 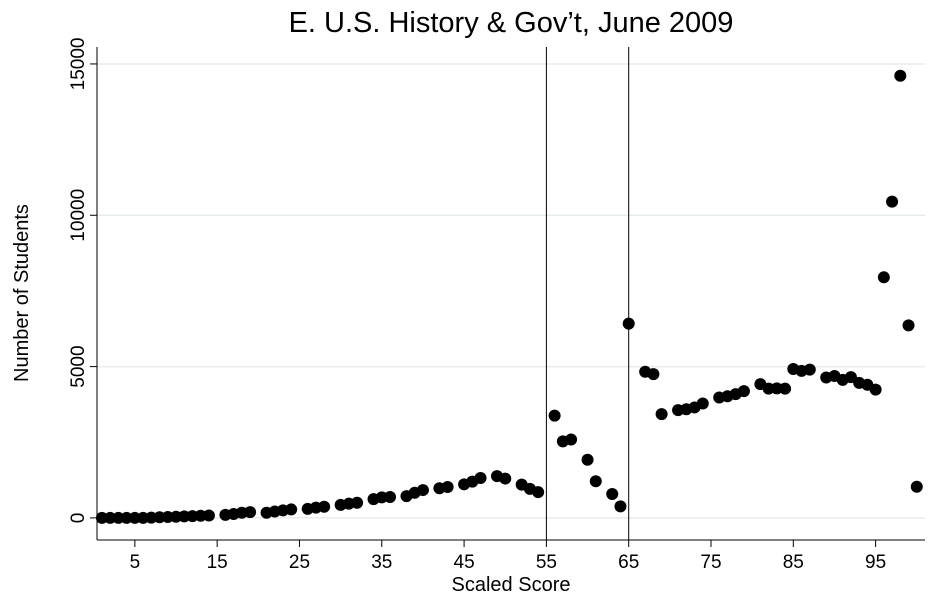 I want to click on x-tick-label: 85, so click(x=793, y=562).